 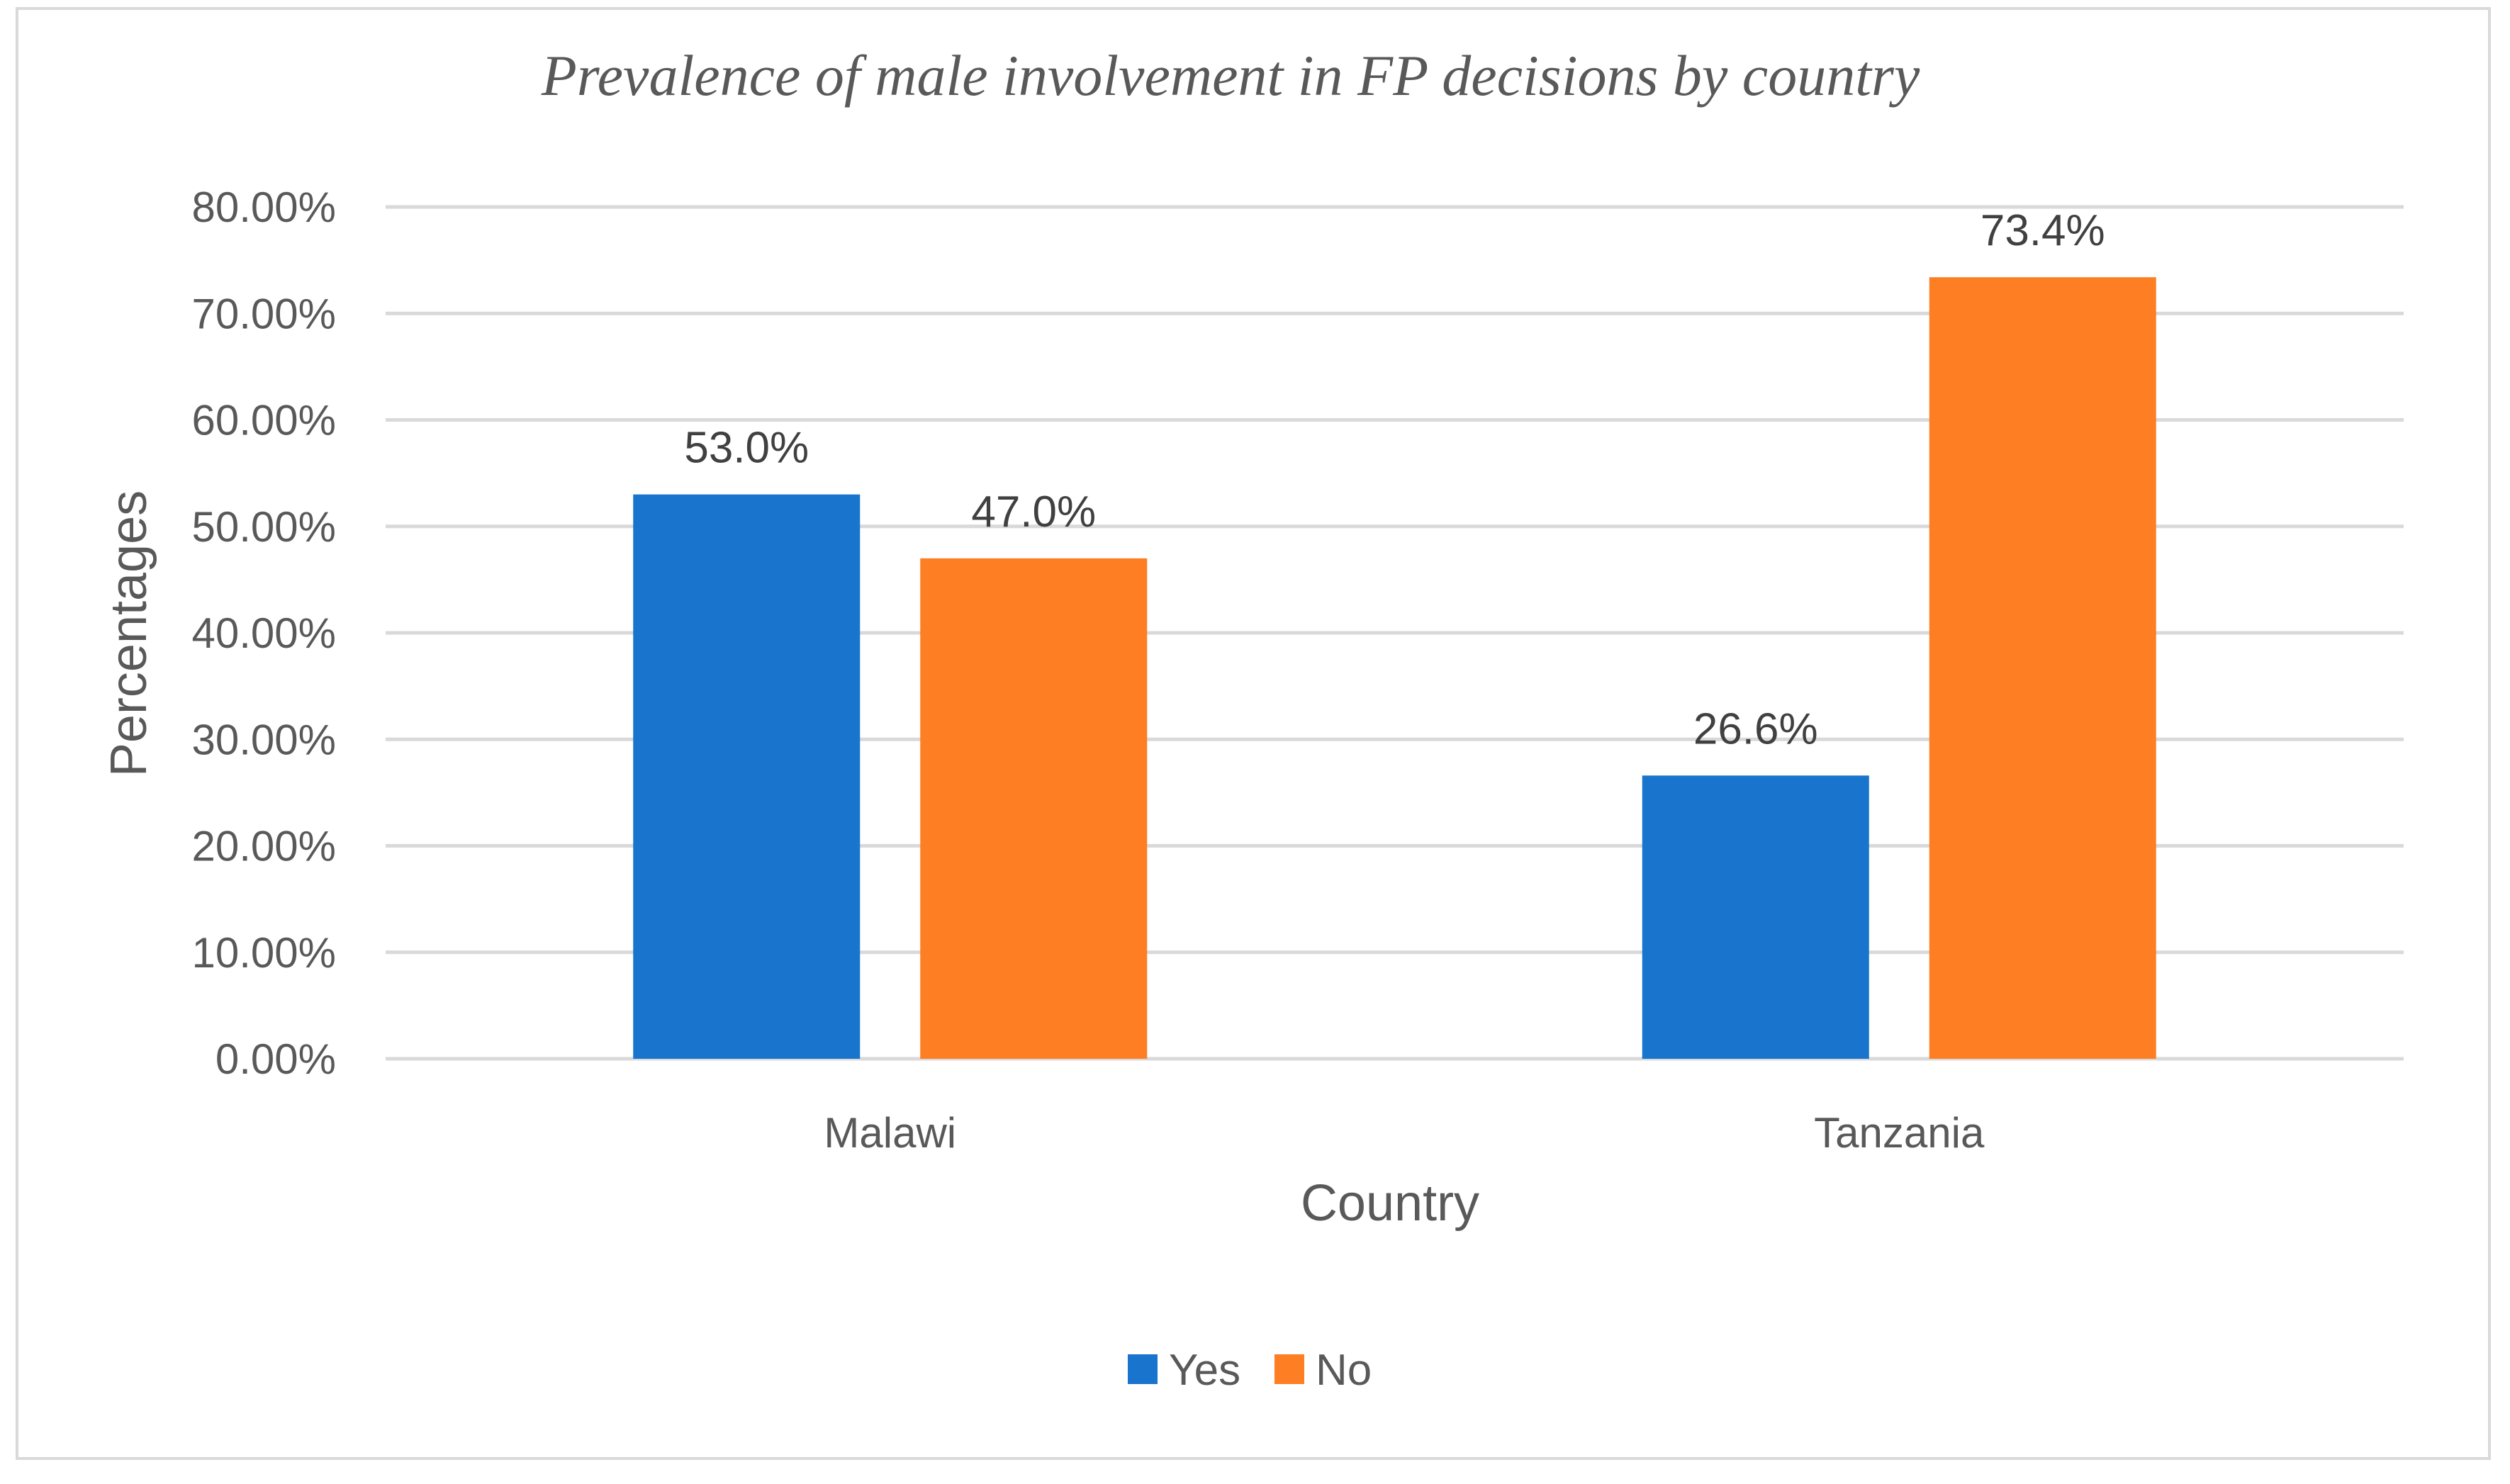 I want to click on data-label-no-tanzania: 73.4%, so click(x=2043, y=230).